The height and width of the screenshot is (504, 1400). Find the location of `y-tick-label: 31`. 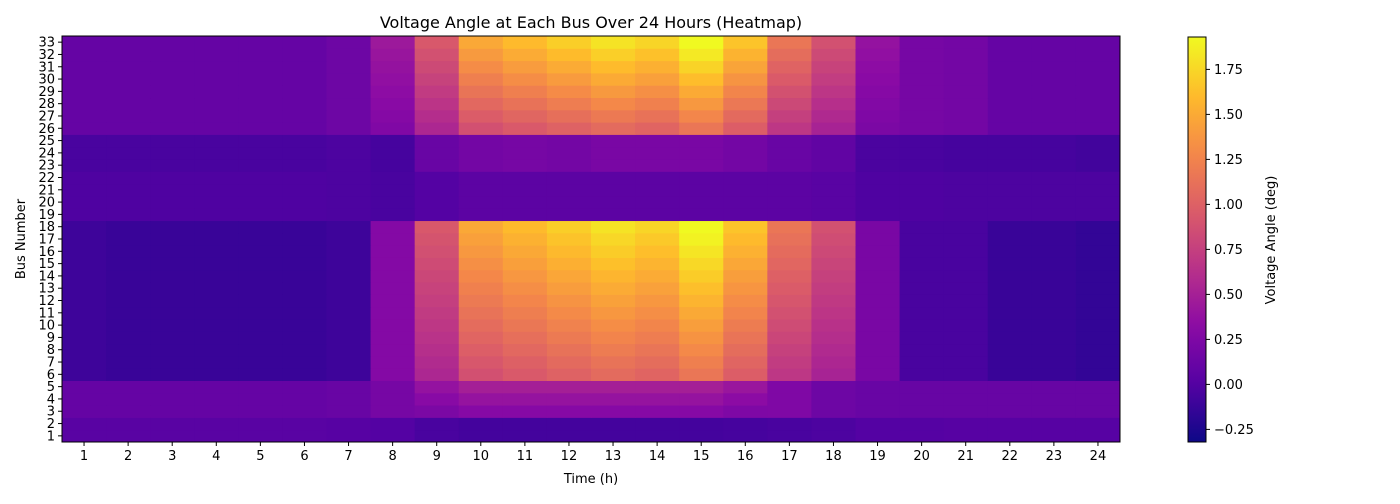

y-tick-label: 31 is located at coordinates (46, 67).